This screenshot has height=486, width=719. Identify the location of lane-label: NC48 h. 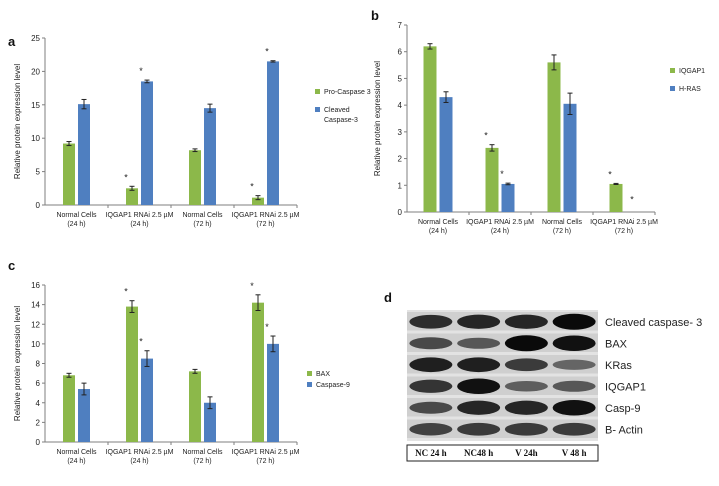
(478, 453).